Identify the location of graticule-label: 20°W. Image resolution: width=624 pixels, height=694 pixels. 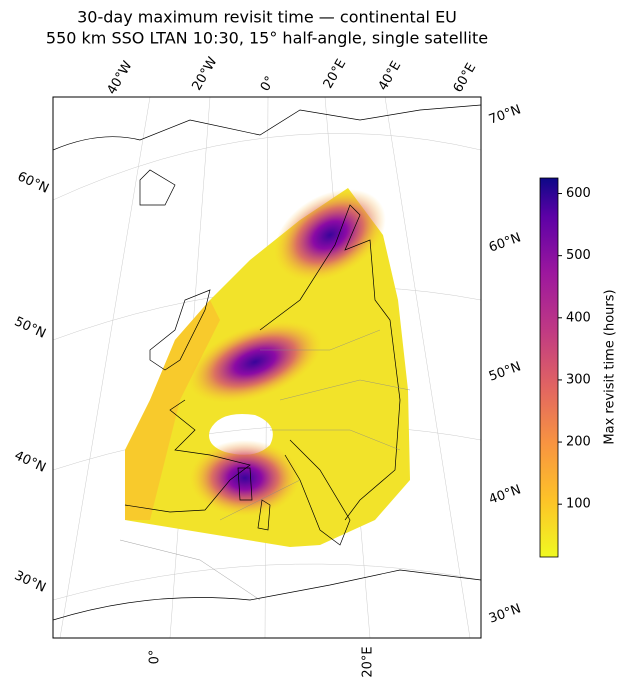
(205, 74).